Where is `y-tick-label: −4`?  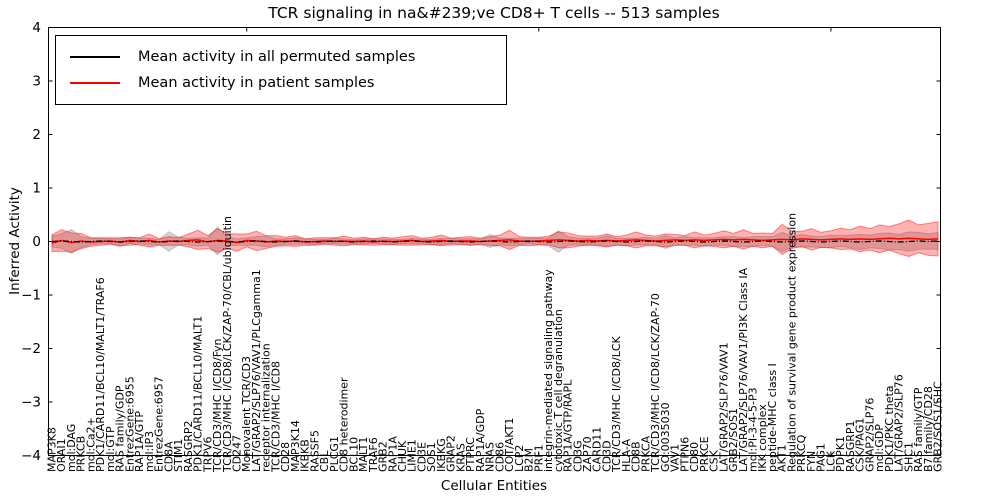 y-tick-label: −4 is located at coordinates (31, 456).